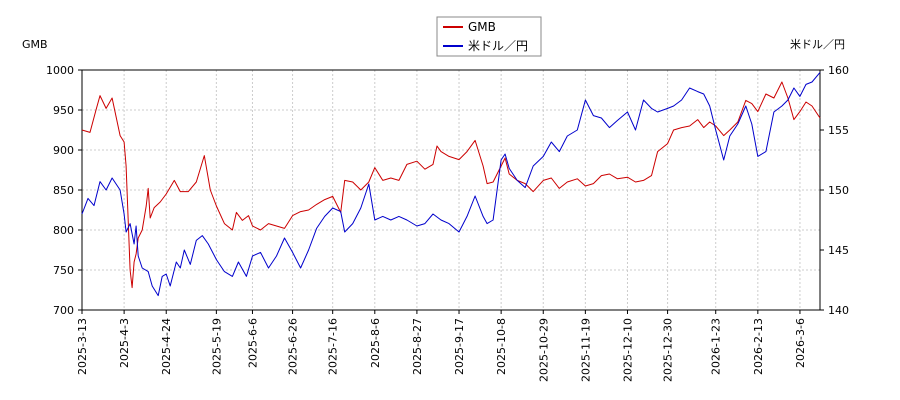  I want to click on y-left-tick-label: 950, so click(63, 110).